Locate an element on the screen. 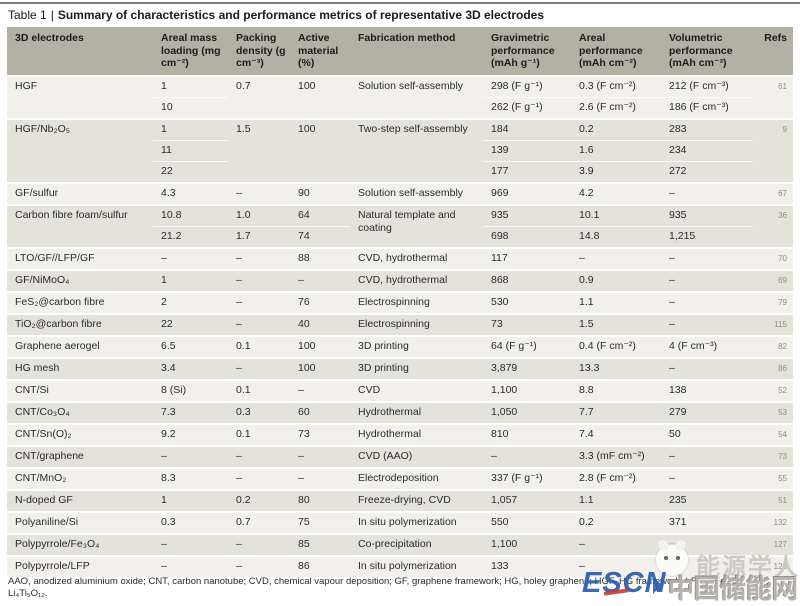 Image resolution: width=800 pixels, height=606 pixels. cell-electrode: CNT/Co₃O₄ is located at coordinates (80, 412).